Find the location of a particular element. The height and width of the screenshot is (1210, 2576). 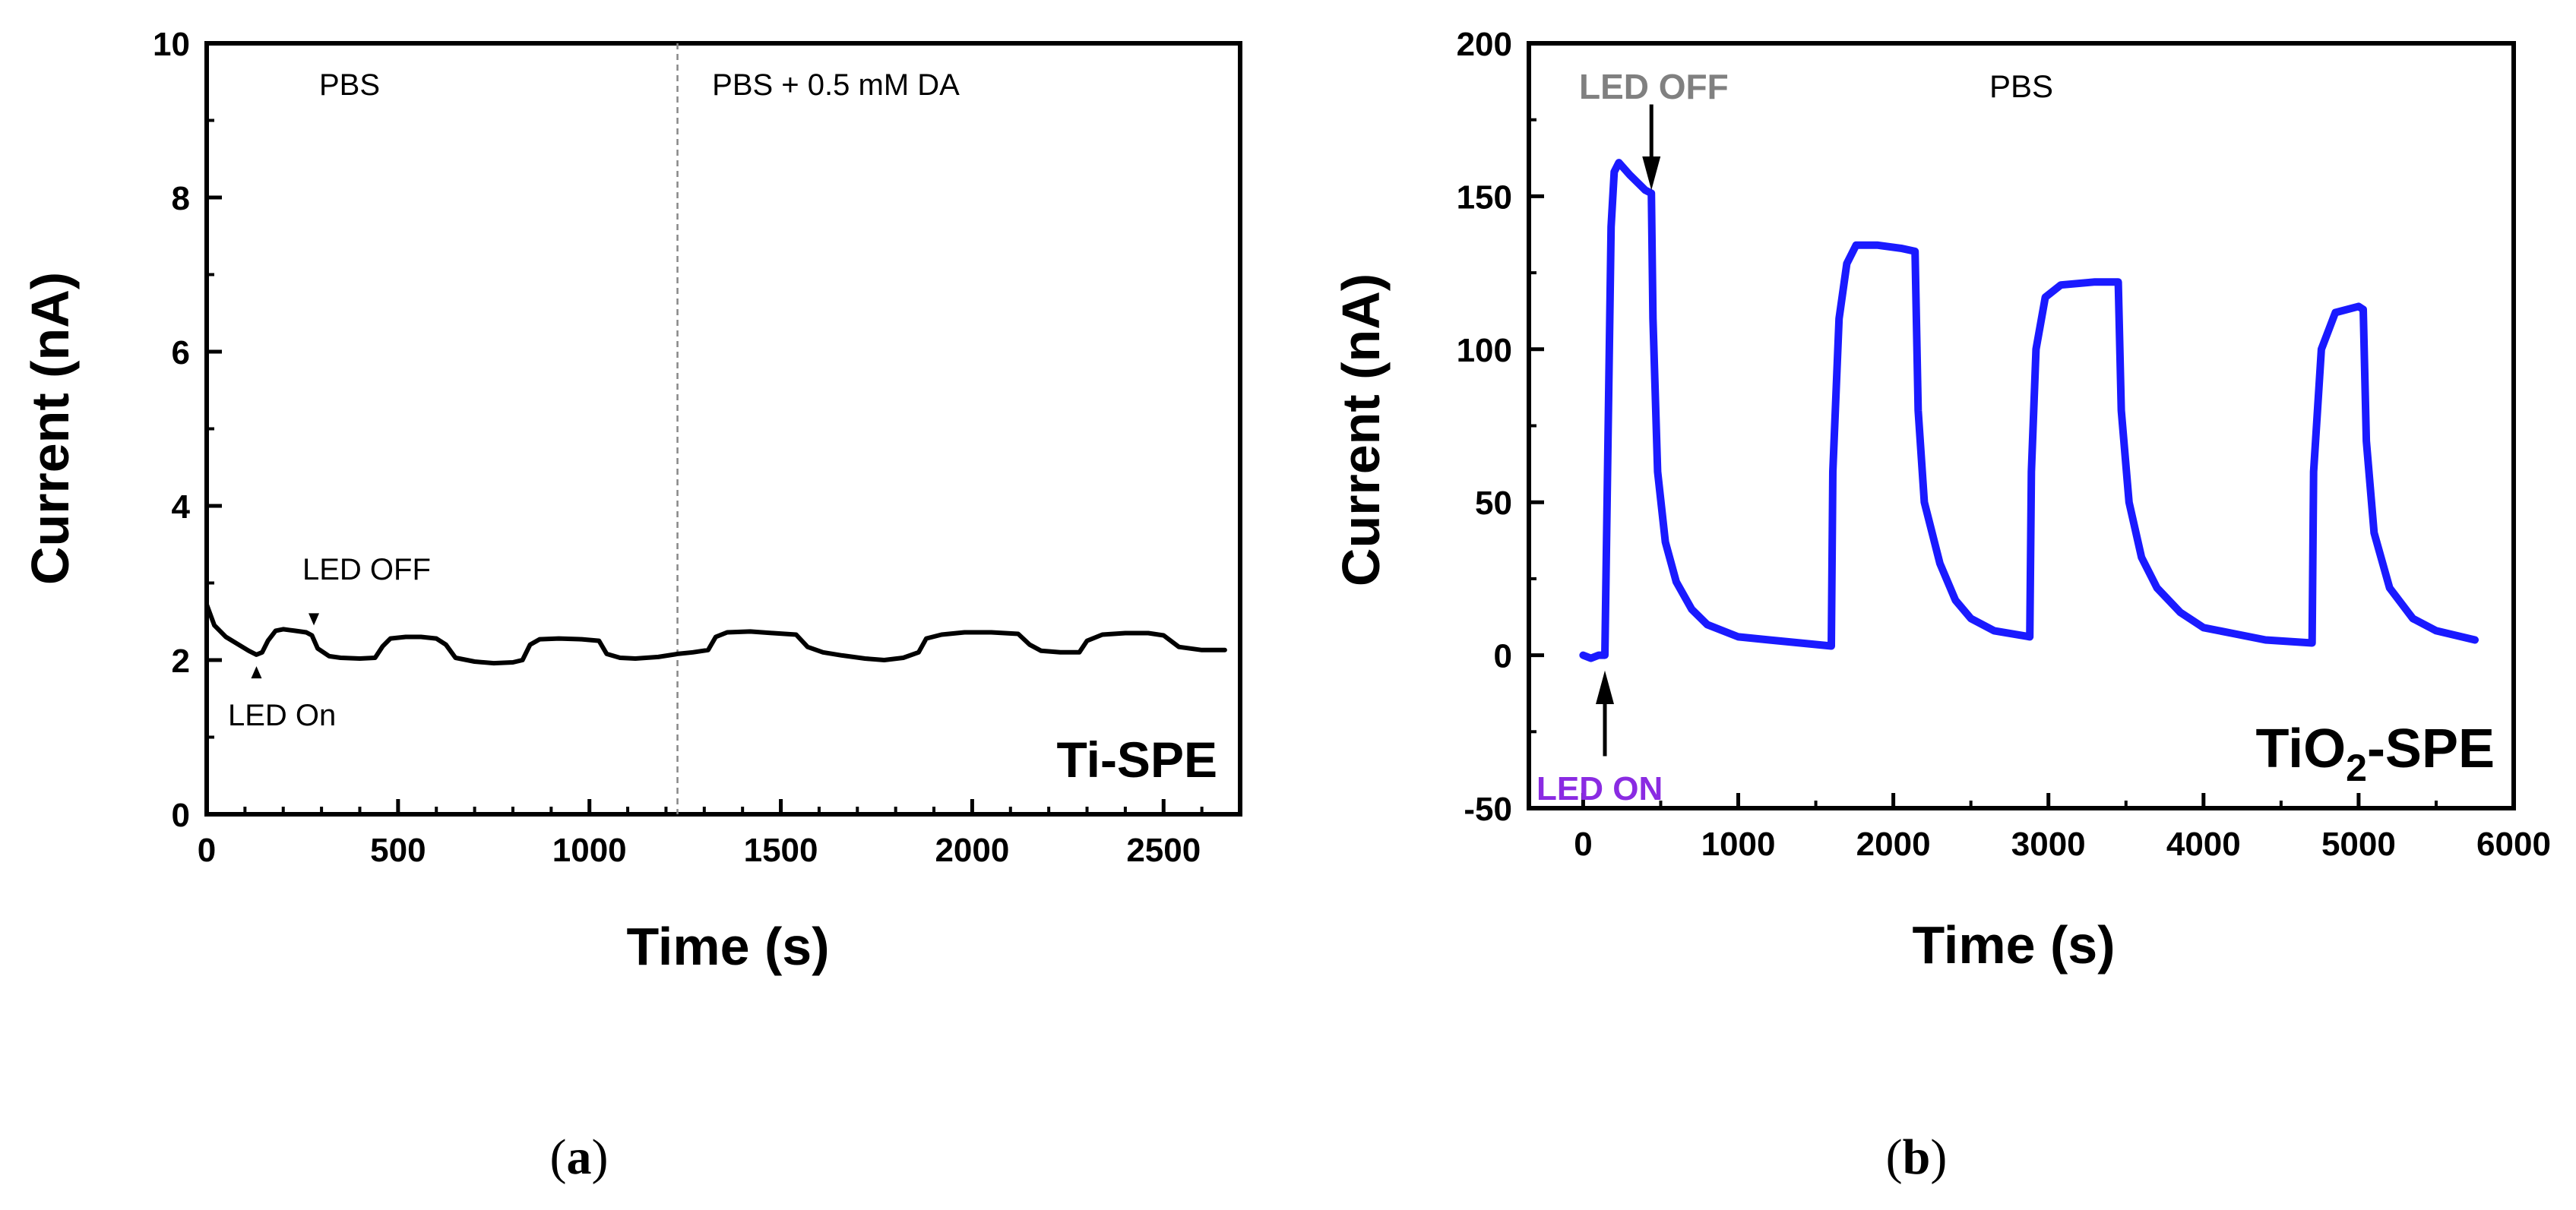

y-tick-label: 8 is located at coordinates (181, 198).